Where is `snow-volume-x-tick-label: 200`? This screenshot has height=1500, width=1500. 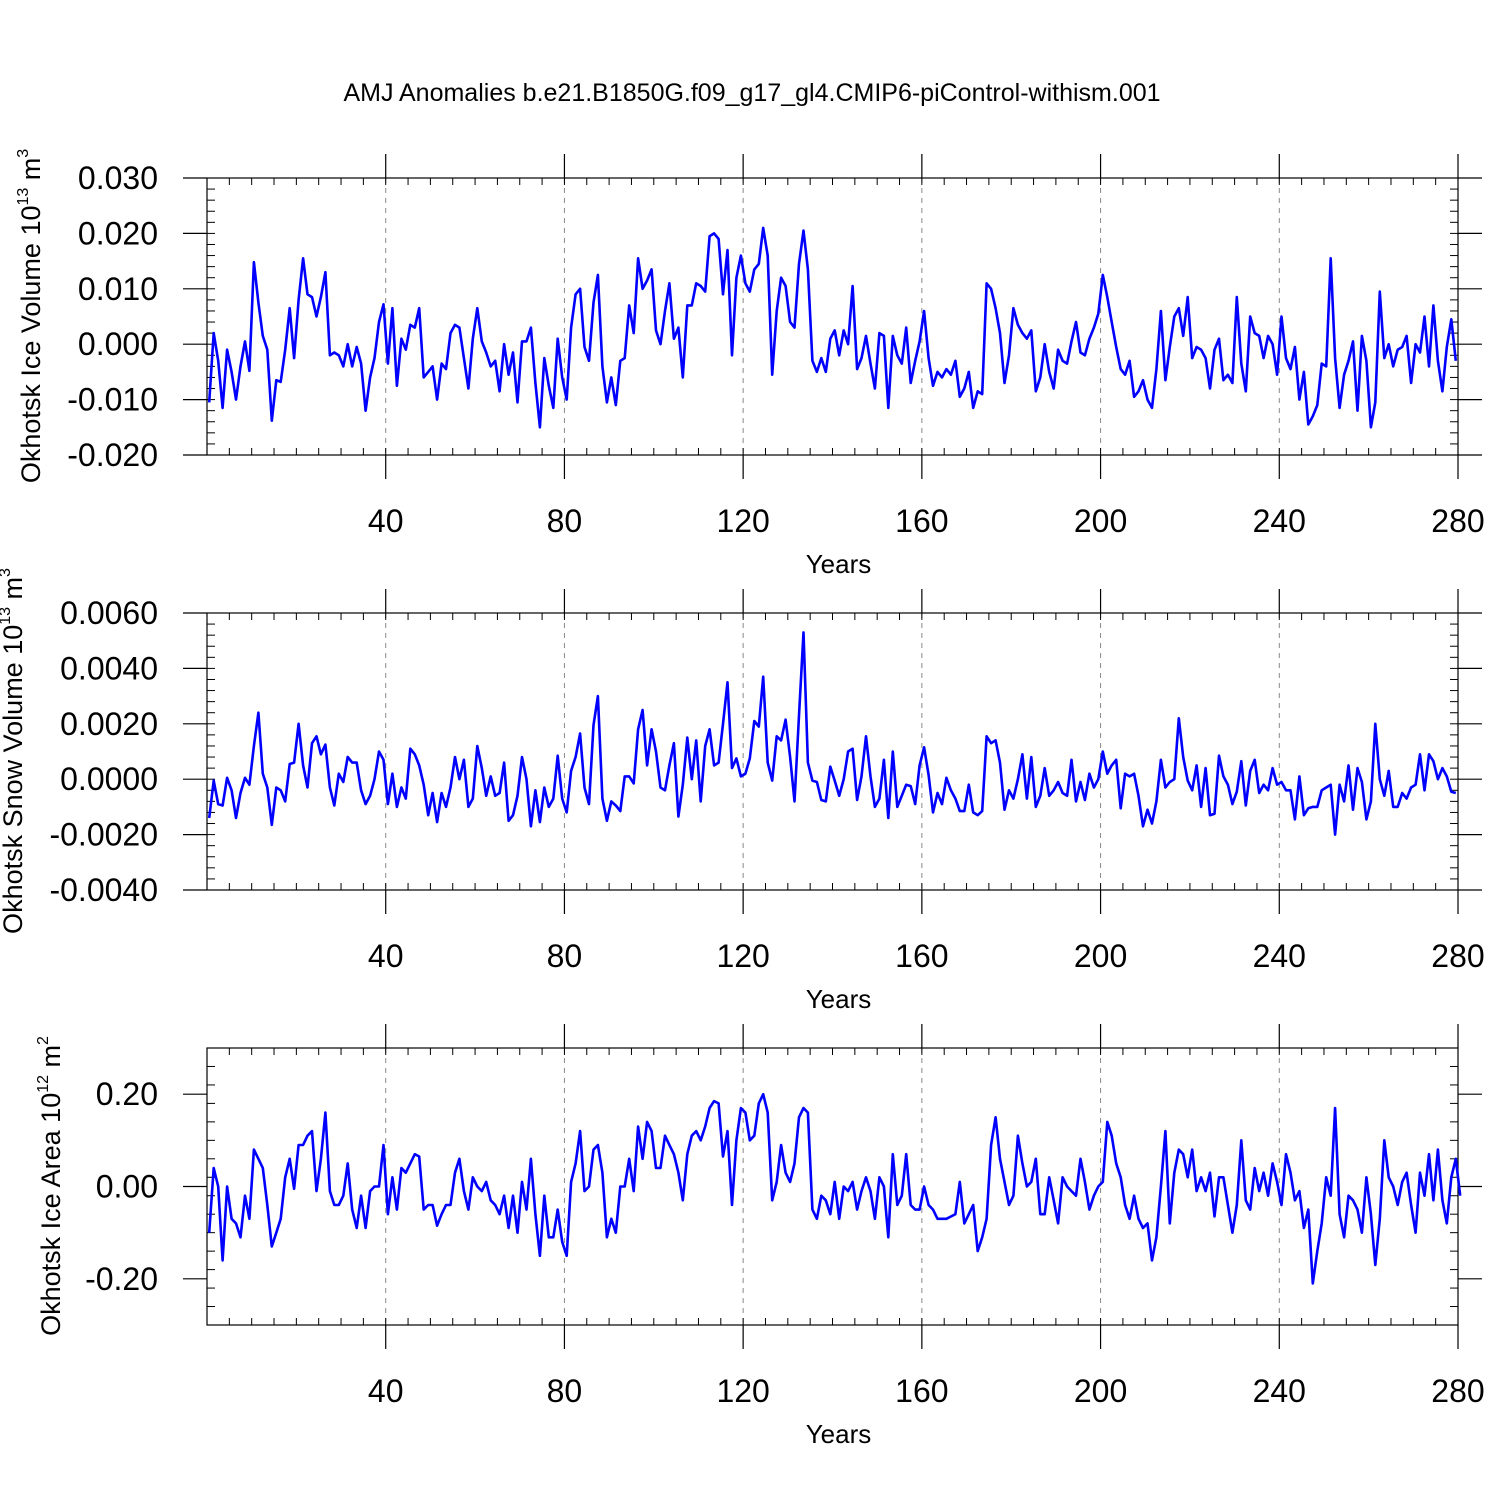
snow-volume-x-tick-label: 200 is located at coordinates (1100, 956).